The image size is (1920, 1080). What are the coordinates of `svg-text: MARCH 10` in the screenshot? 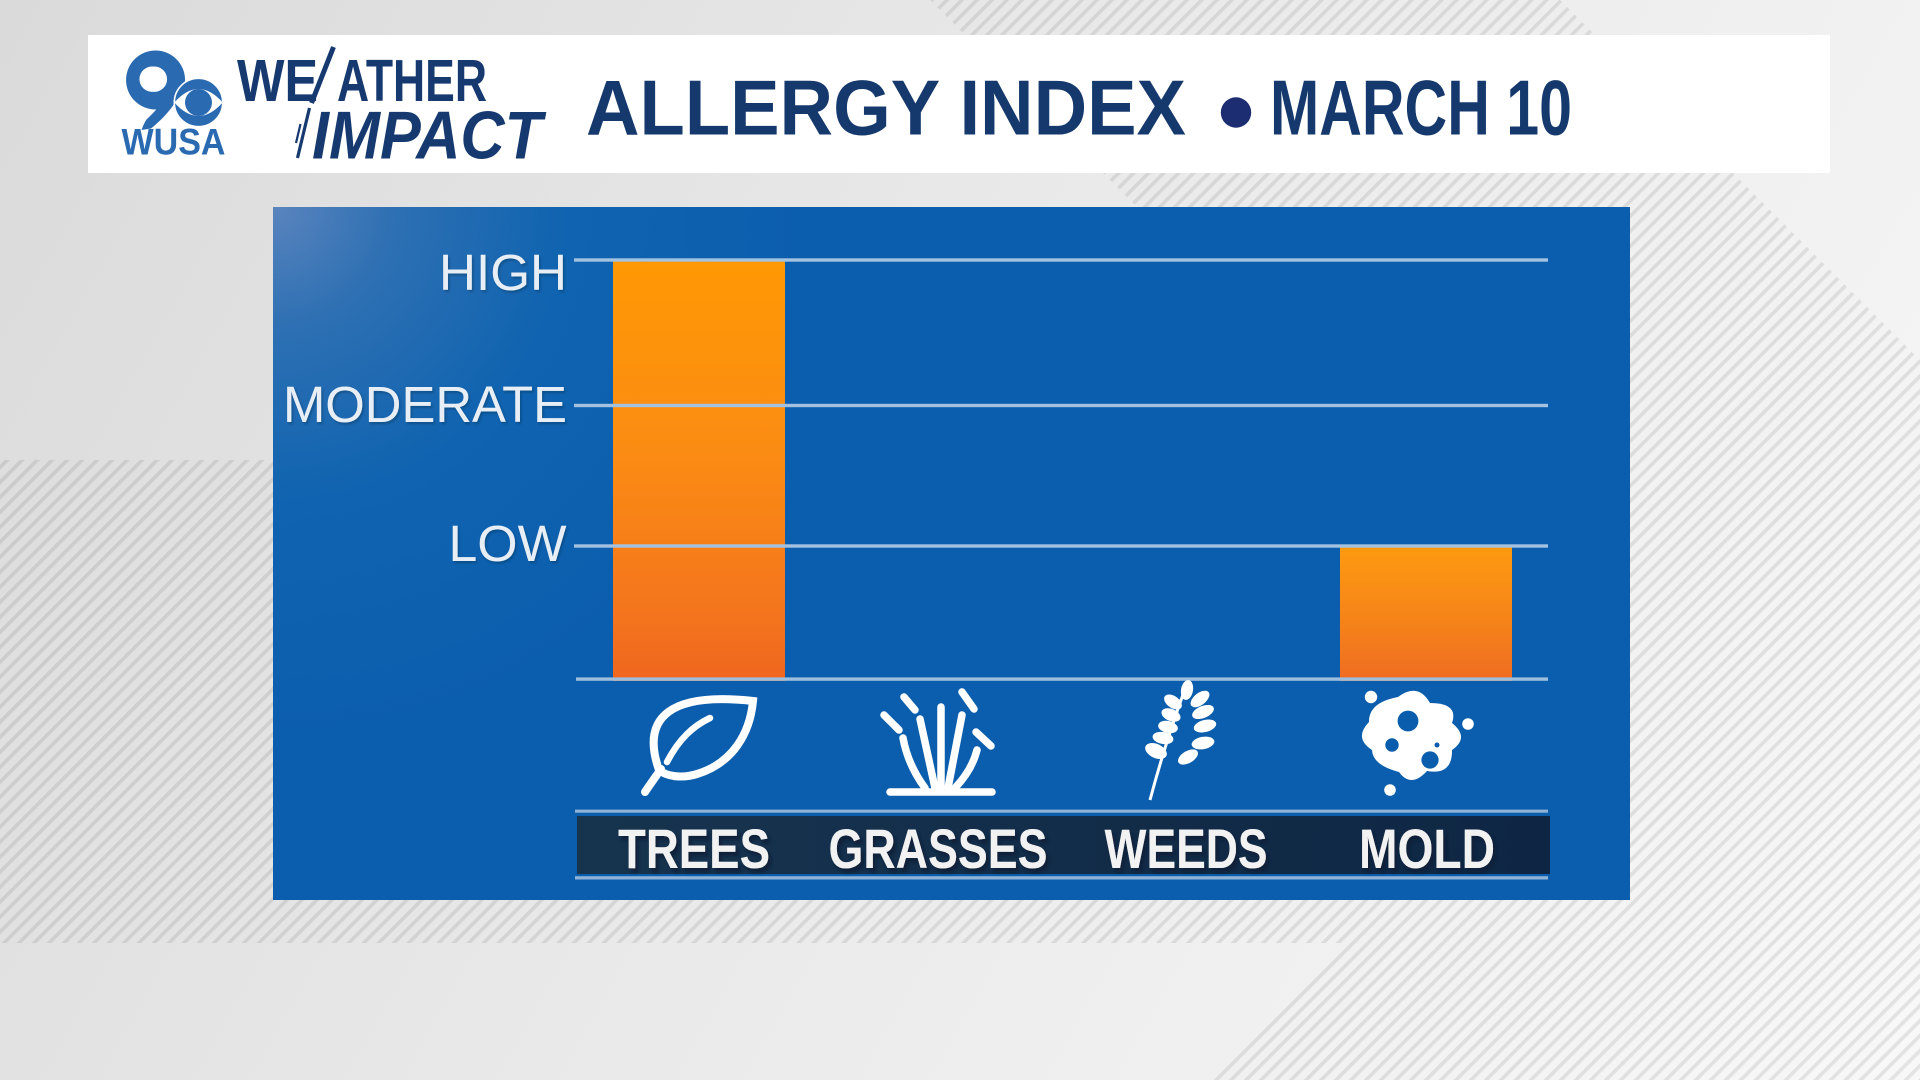 It's located at (1421, 108).